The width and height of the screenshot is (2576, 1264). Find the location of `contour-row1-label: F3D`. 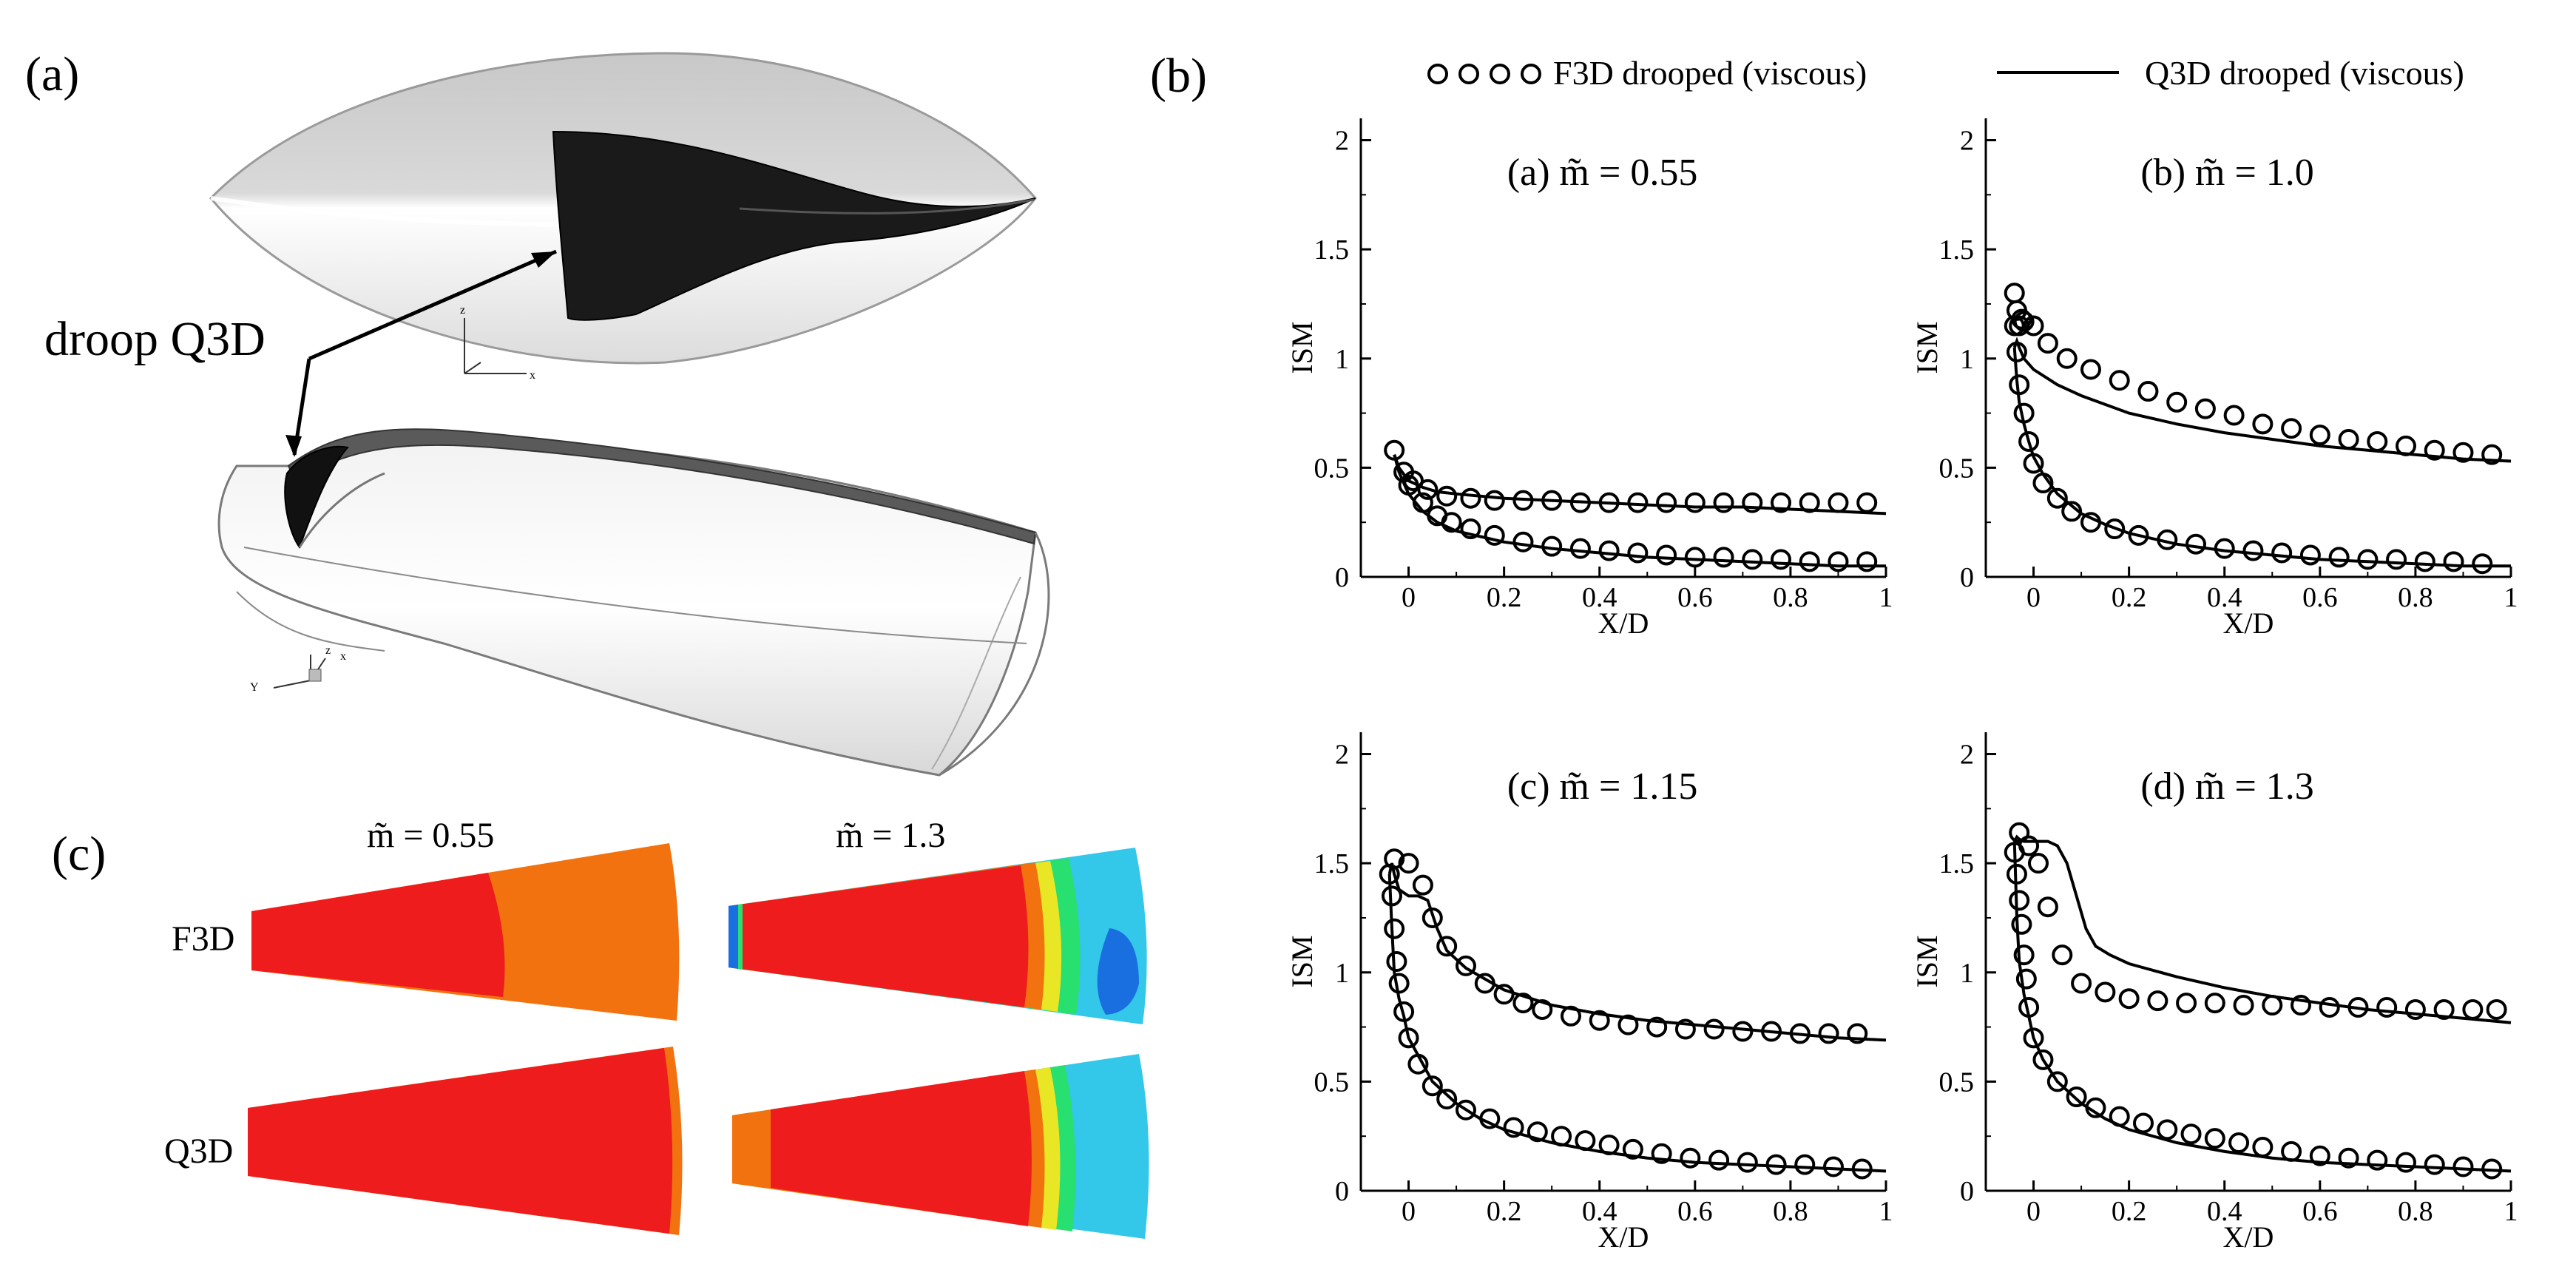

contour-row1-label: F3D is located at coordinates (203, 939).